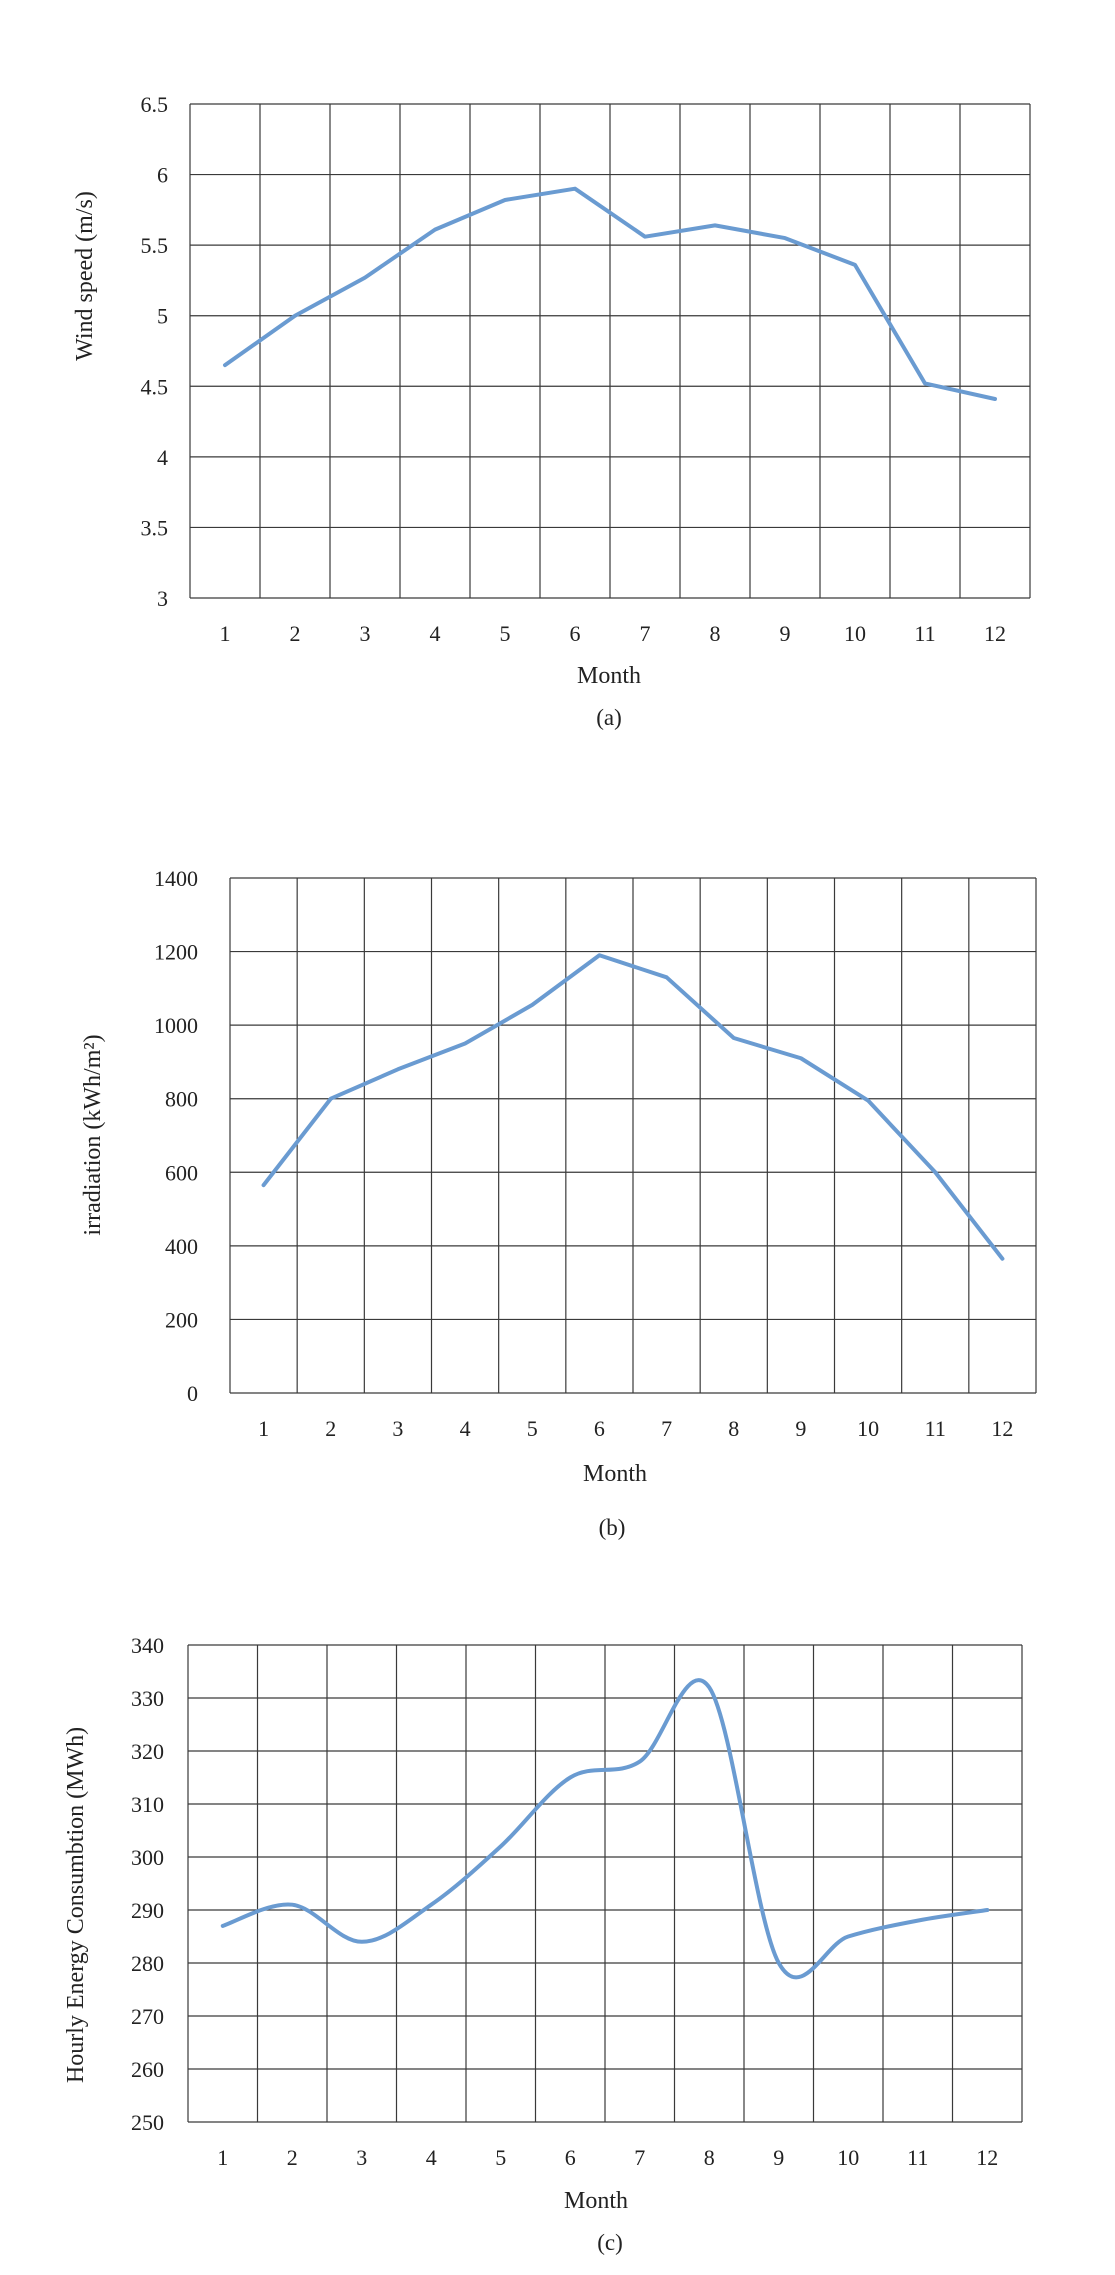  What do you see at coordinates (85, 276) in the screenshot?
I see `y-axis-title: Wind speed (m/s)` at bounding box center [85, 276].